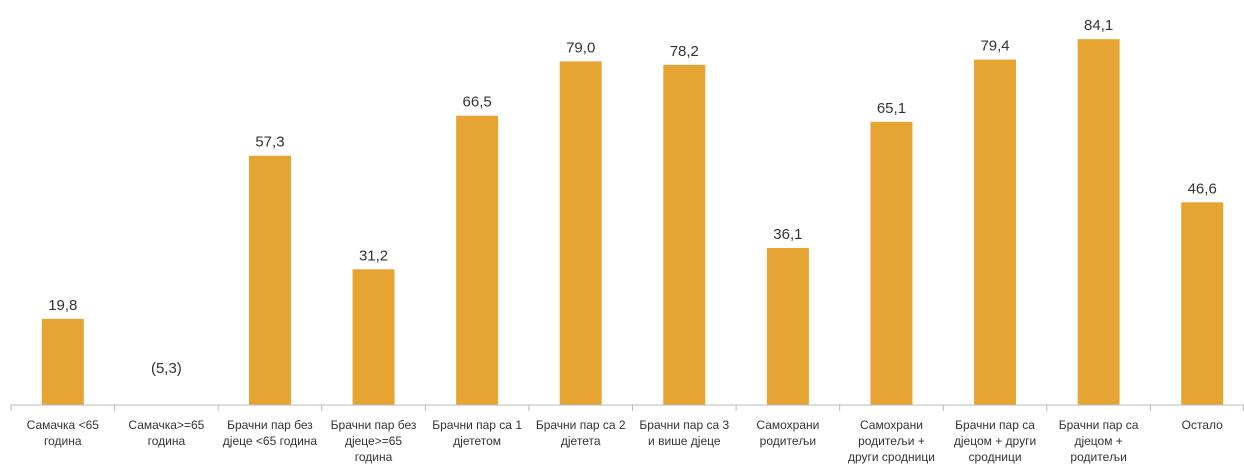 The image size is (1244, 466). Describe the element at coordinates (166, 368) in the screenshot. I see `data-label-2: (5,3)` at that location.